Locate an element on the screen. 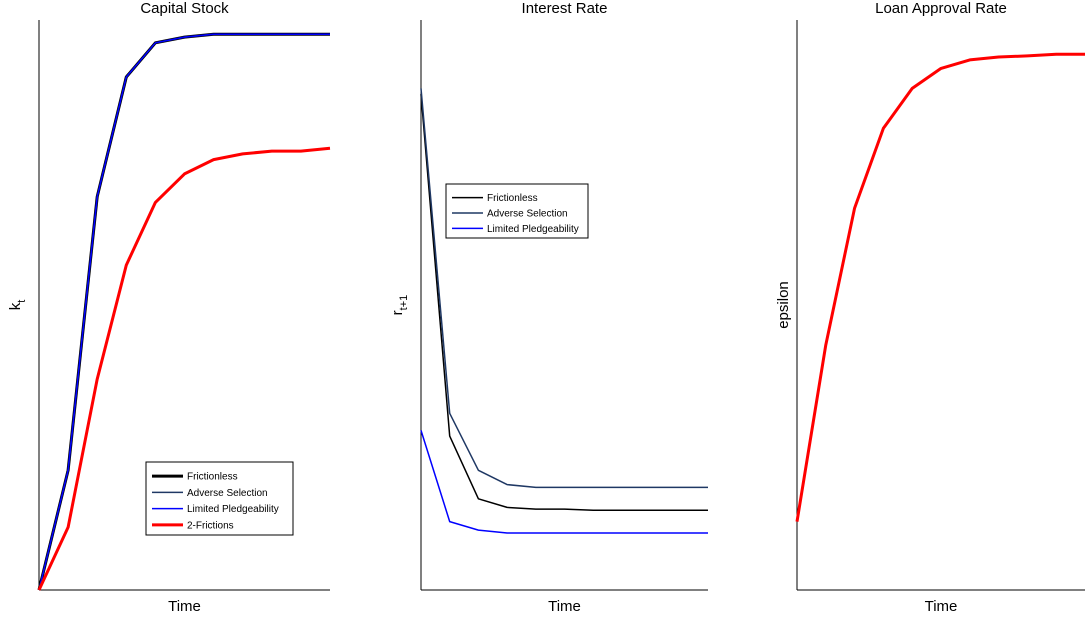 The height and width of the screenshot is (619, 1085). y-axis-label: kt is located at coordinates (17, 305).